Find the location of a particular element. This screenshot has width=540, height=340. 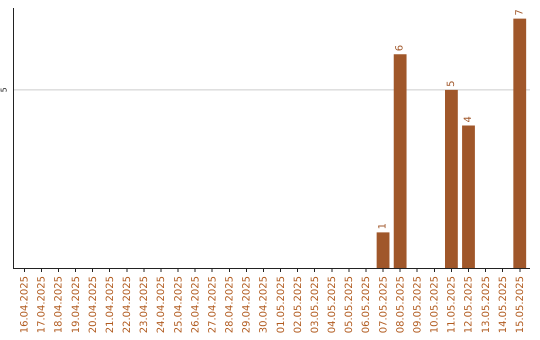

x-tick-label: 06.05.2025 is located at coordinates (366, 305).